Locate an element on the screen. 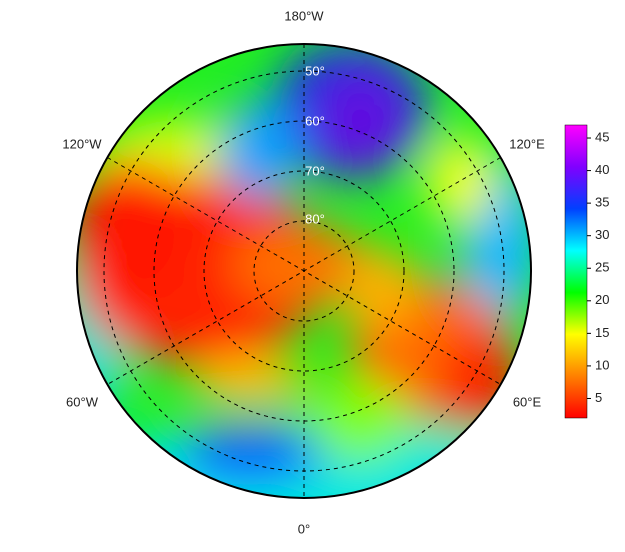  latitude-label: 70° is located at coordinates (315, 170).